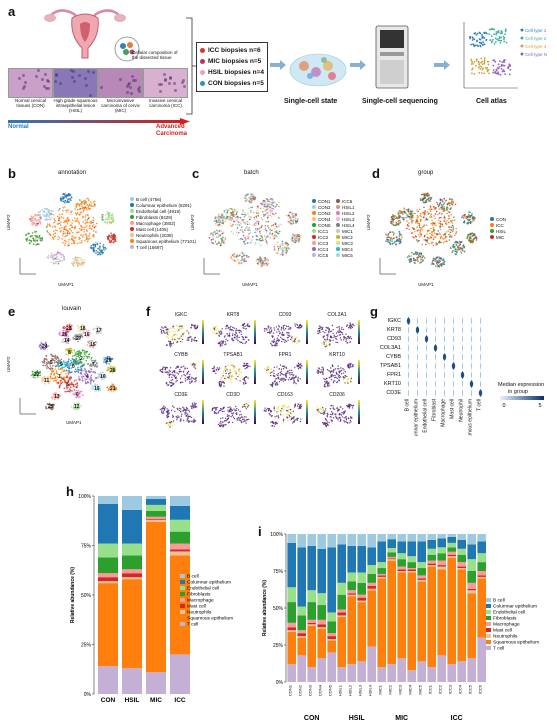 Image resolution: width=557 pixels, height=725 pixels. I want to click on legend-label: Endothelial cell (4919), so click(158, 211).